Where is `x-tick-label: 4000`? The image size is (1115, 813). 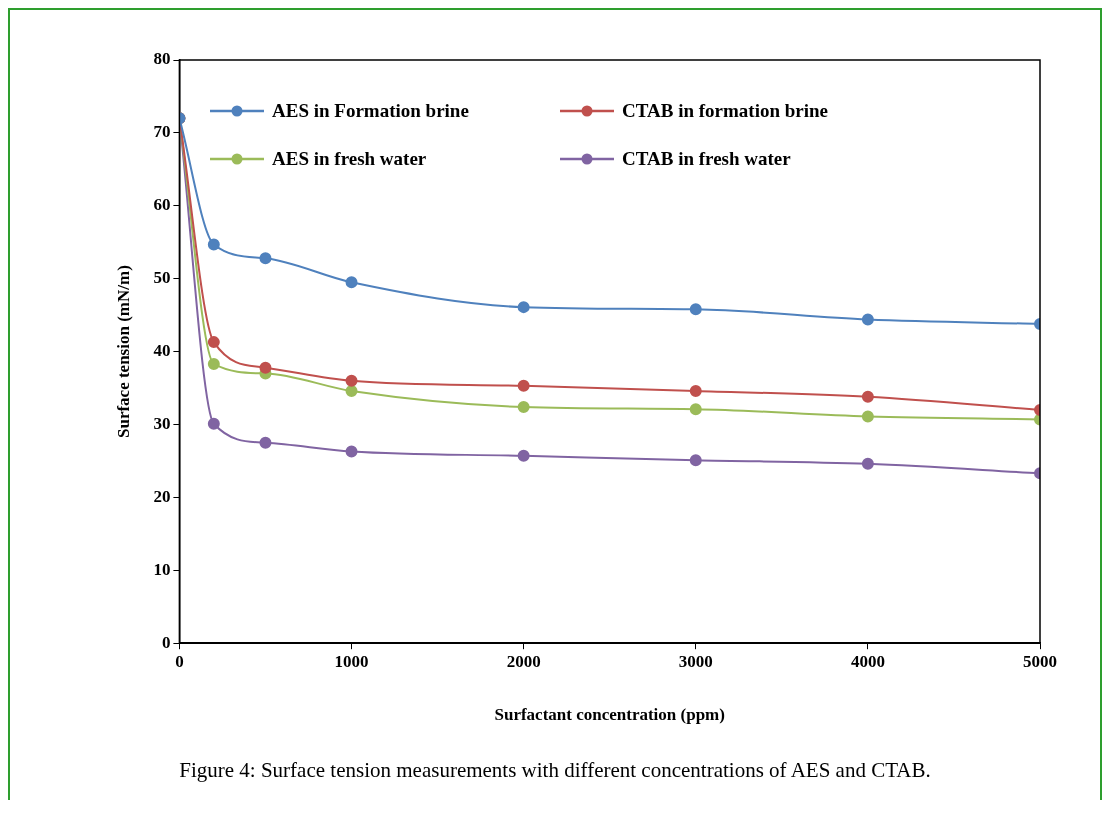 x-tick-label: 4000 is located at coordinates (867, 661).